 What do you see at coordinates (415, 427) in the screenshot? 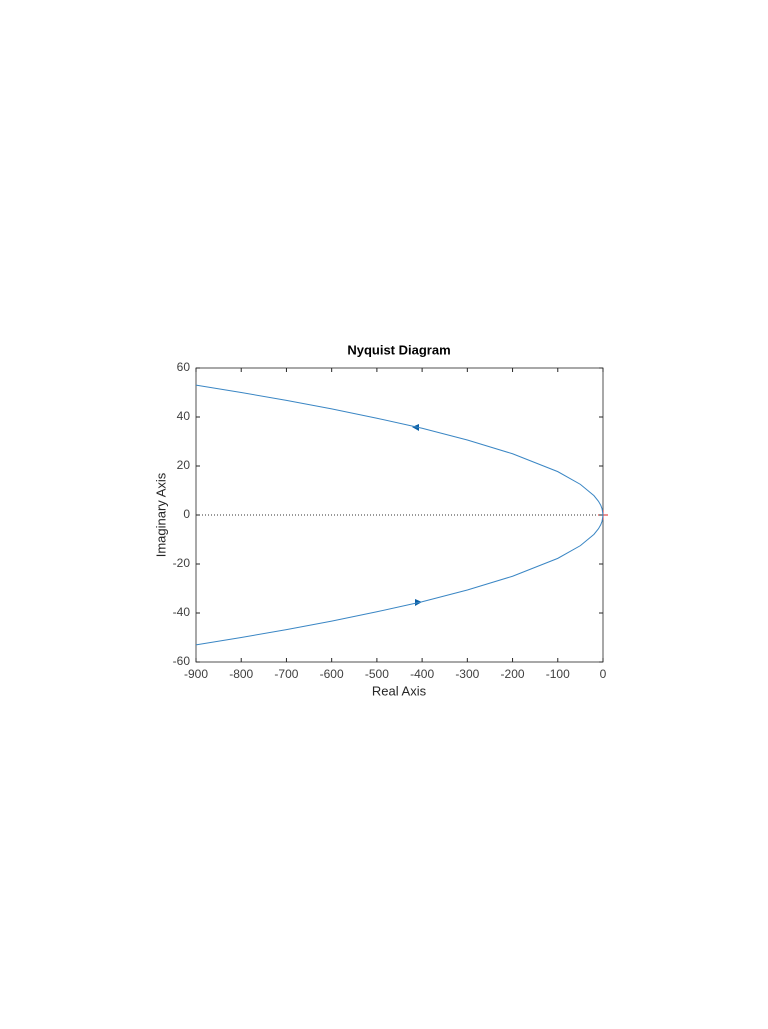
I see `direction-arrow` at bounding box center [415, 427].